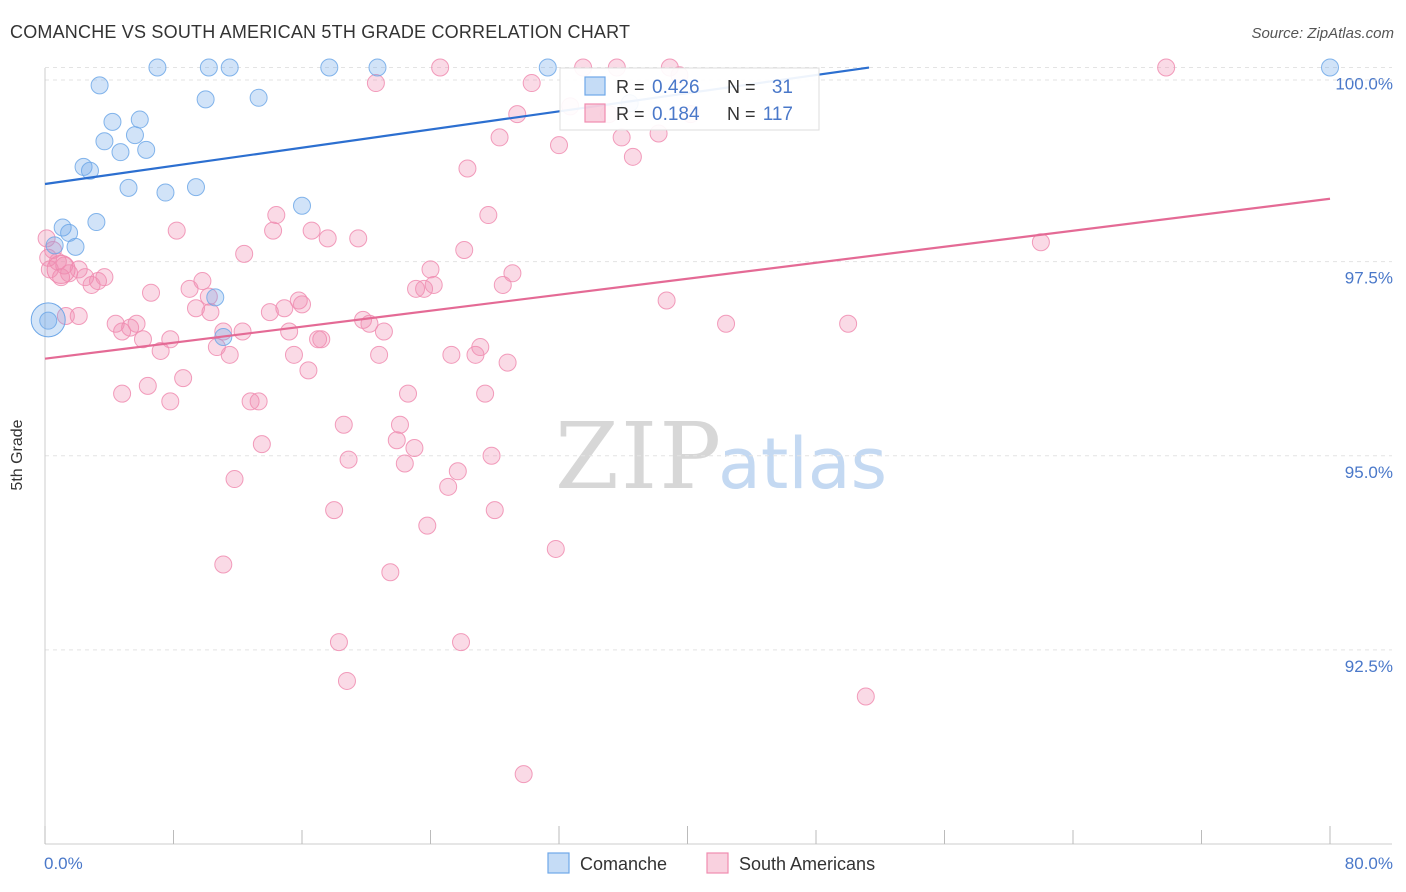  What do you see at coordinates (1369, 472) in the screenshot?
I see `y-tick-label: 95.0%` at bounding box center [1369, 472].